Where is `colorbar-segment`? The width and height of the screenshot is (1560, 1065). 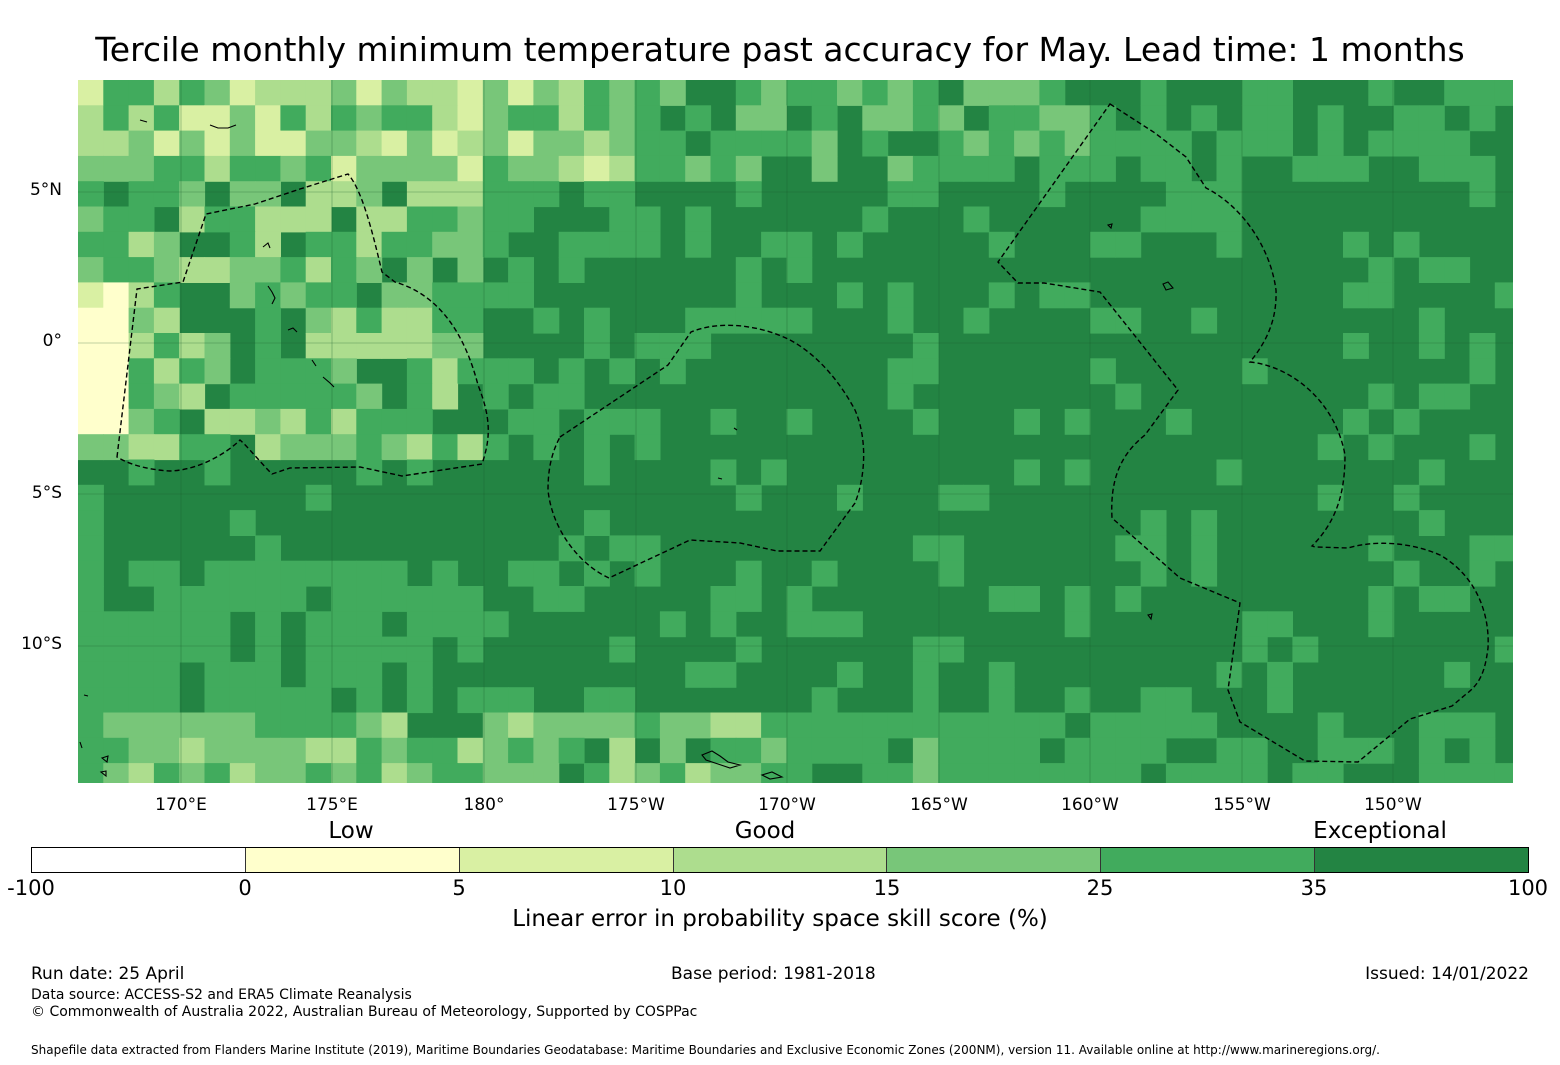 colorbar-segment is located at coordinates (1422, 860).